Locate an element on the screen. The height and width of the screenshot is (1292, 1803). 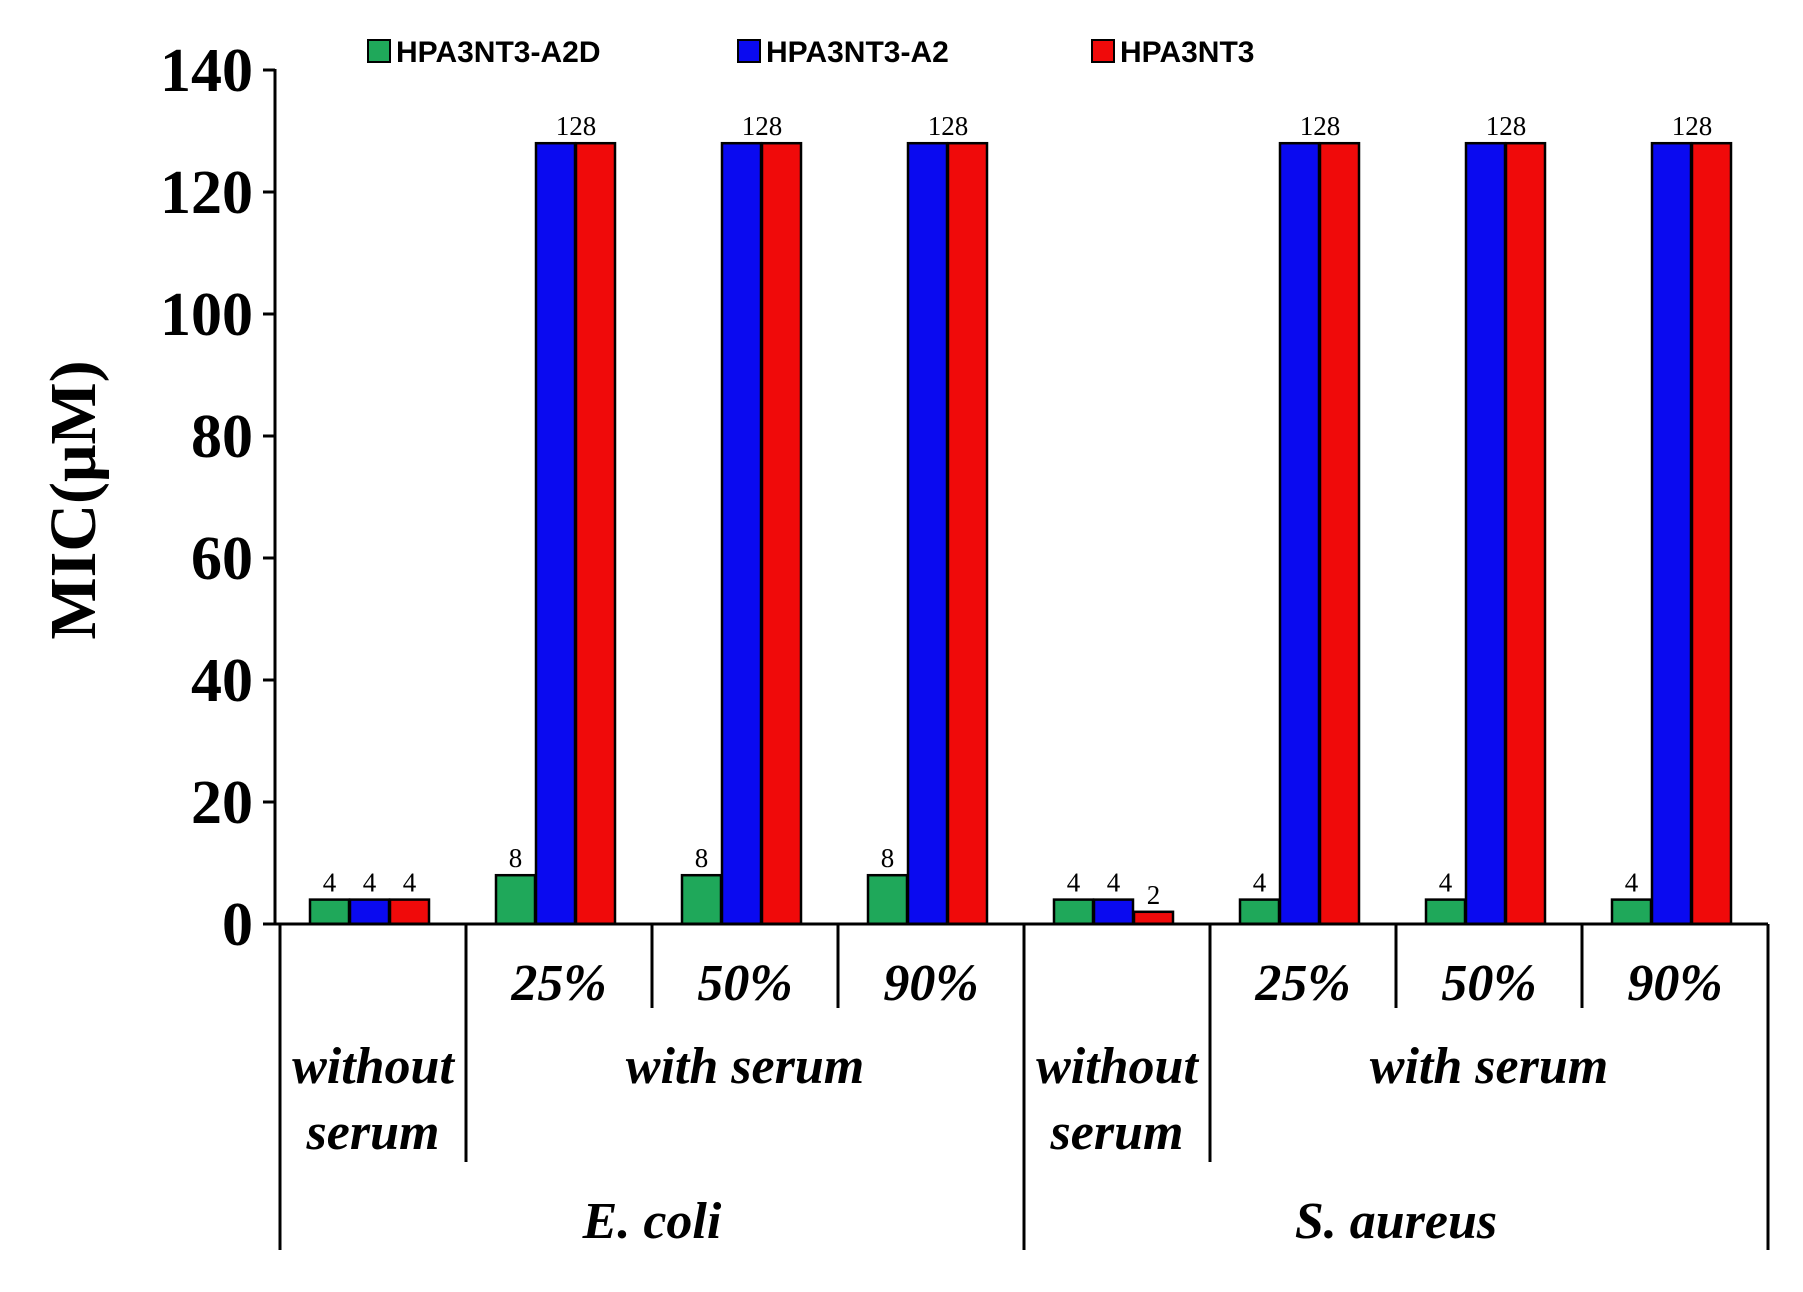
y-tick-label: 60 is located at coordinates (222, 559).